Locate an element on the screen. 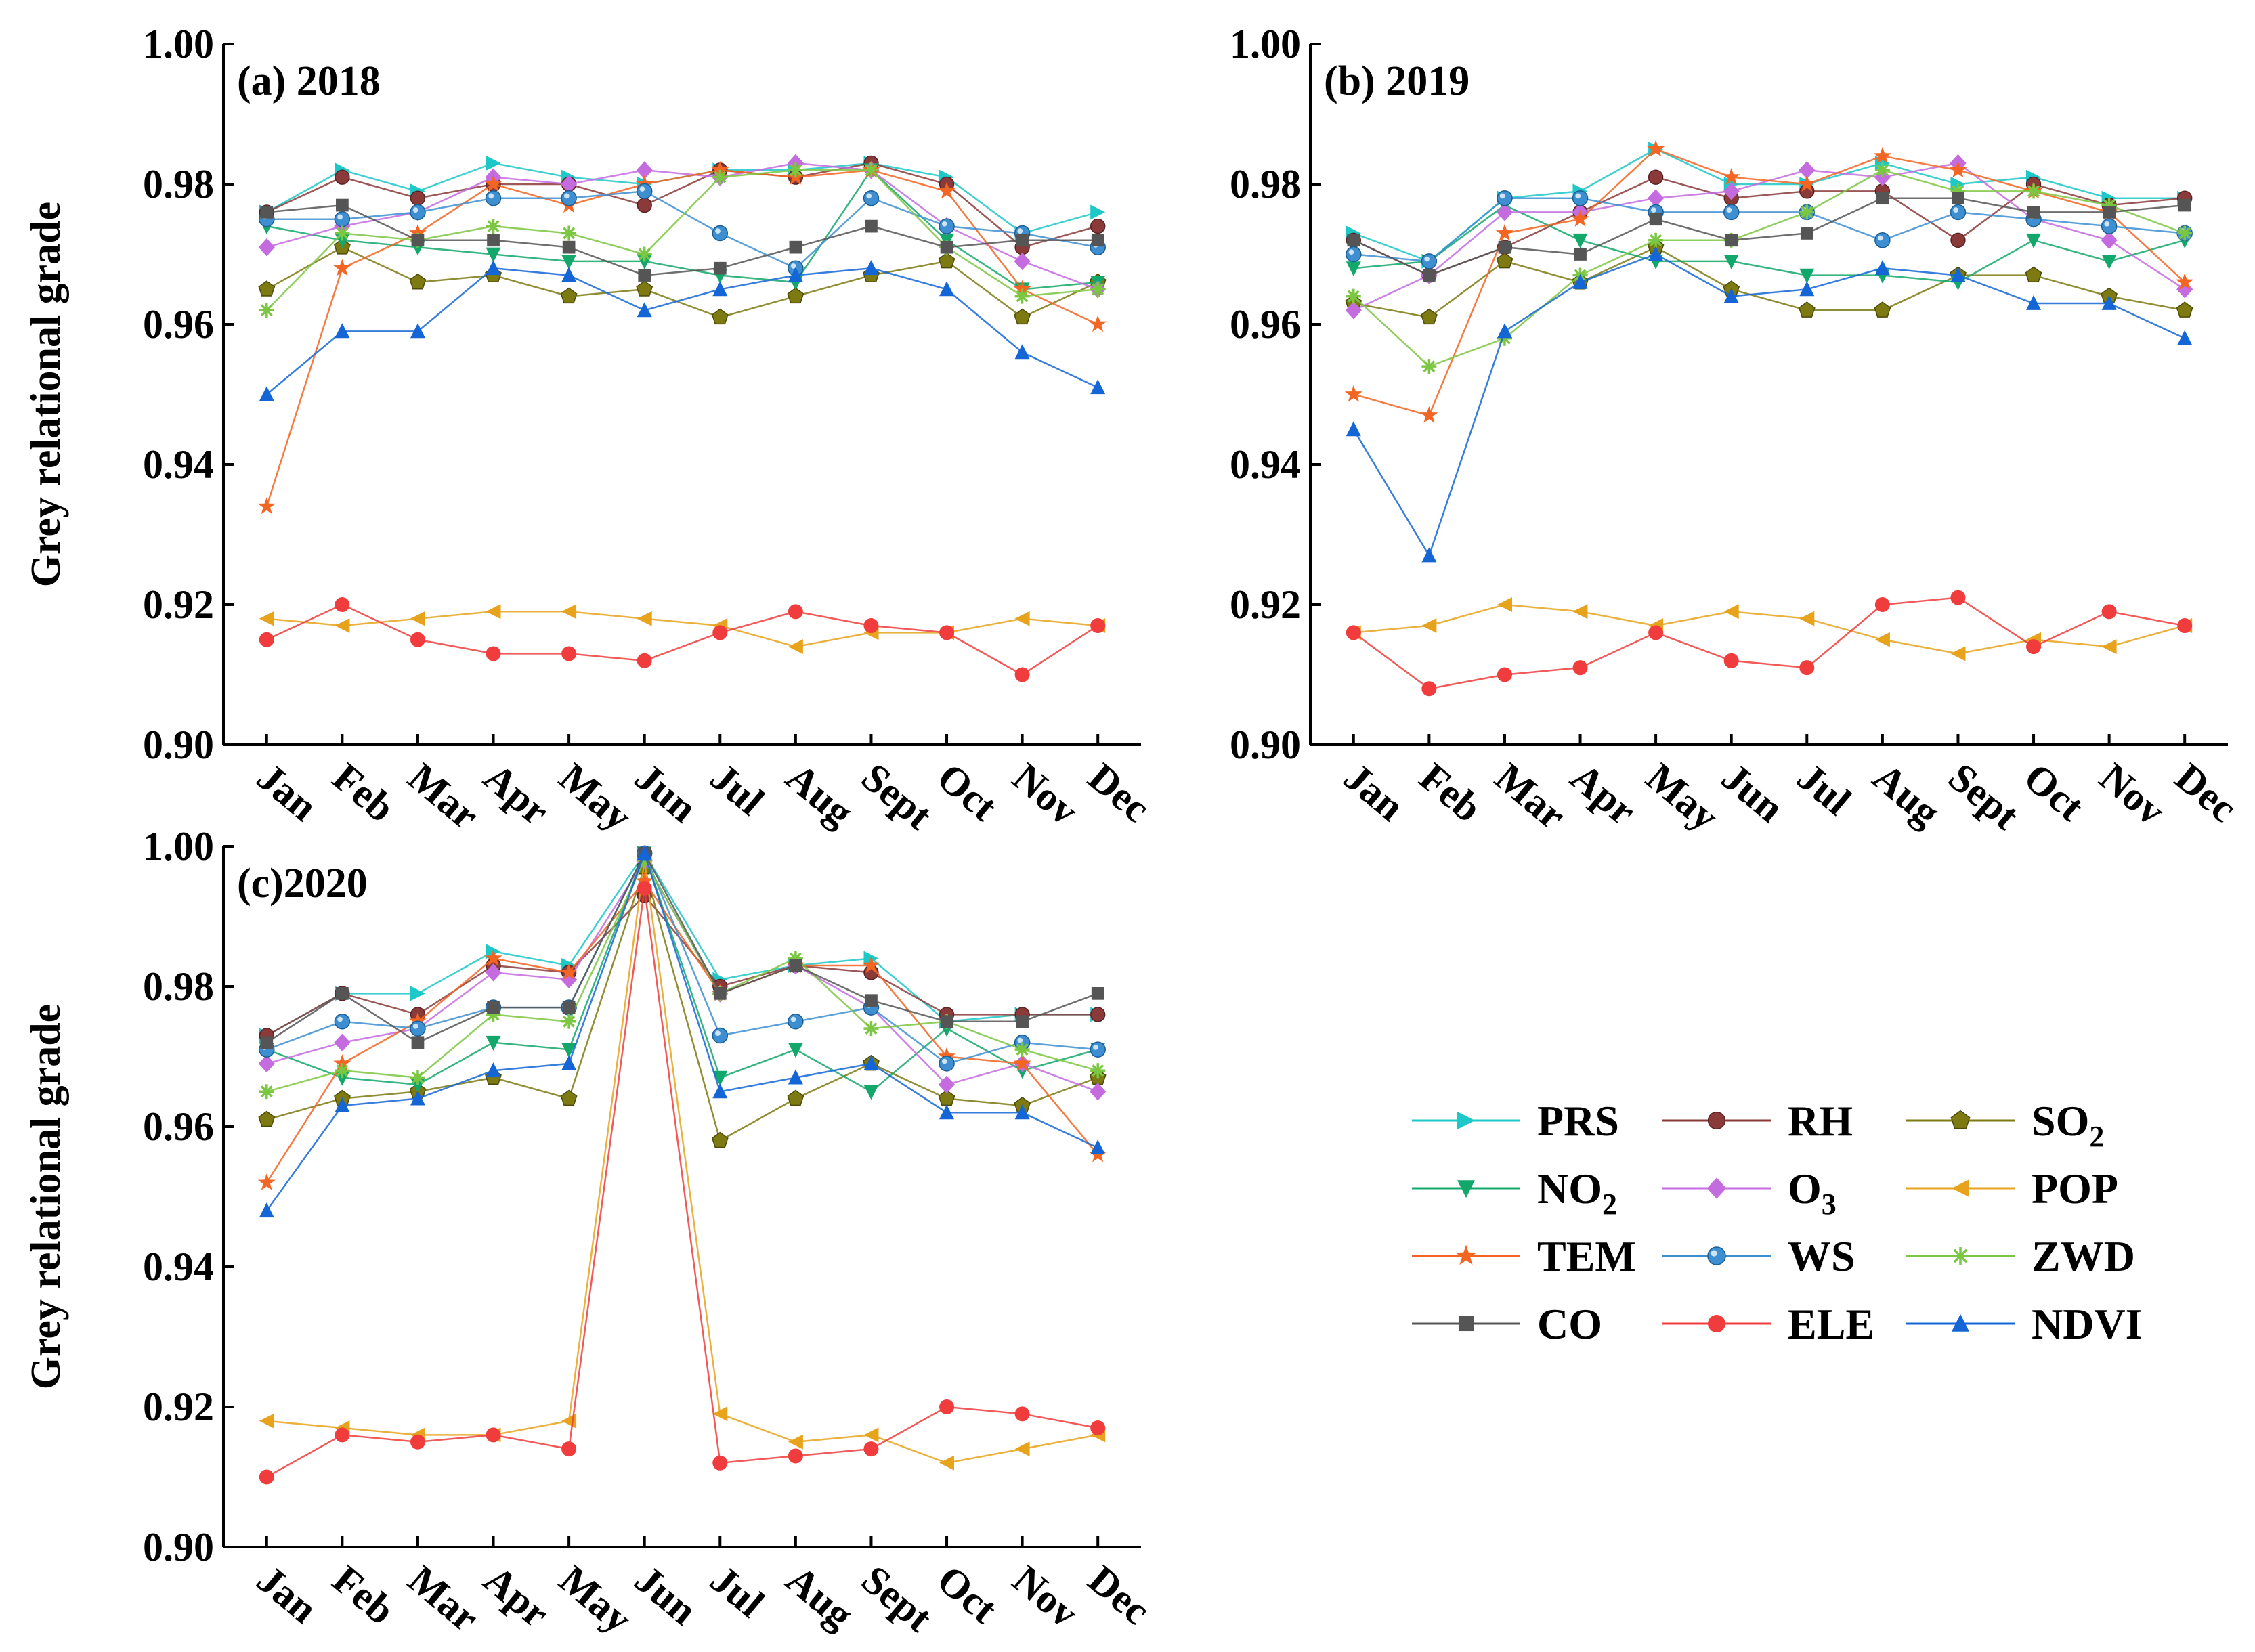 This screenshot has height=1652, width=2255. legend-marker-prs is located at coordinates (1466, 1120).